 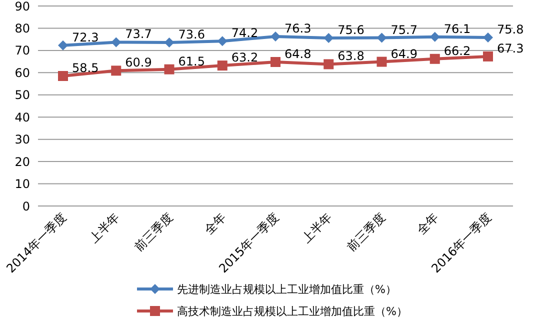 What do you see at coordinates (22, 184) in the screenshot?
I see `y-tick-label: 10` at bounding box center [22, 184].